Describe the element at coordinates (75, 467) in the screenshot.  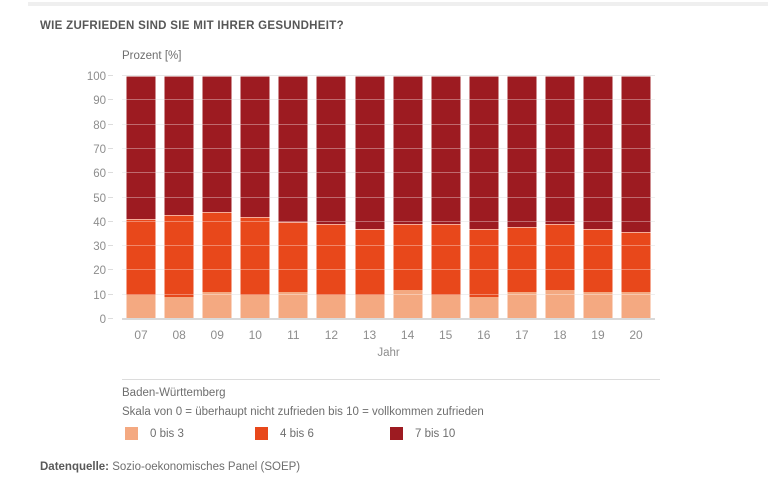
I see `data-source-label: Datenquelle:` at that location.